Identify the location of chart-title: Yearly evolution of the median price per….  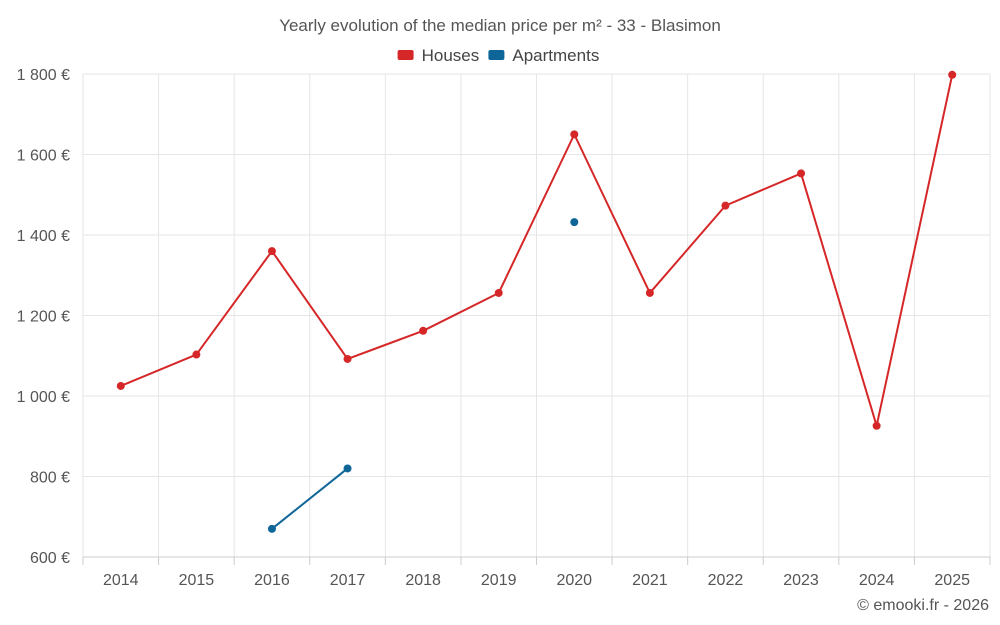
(500, 25).